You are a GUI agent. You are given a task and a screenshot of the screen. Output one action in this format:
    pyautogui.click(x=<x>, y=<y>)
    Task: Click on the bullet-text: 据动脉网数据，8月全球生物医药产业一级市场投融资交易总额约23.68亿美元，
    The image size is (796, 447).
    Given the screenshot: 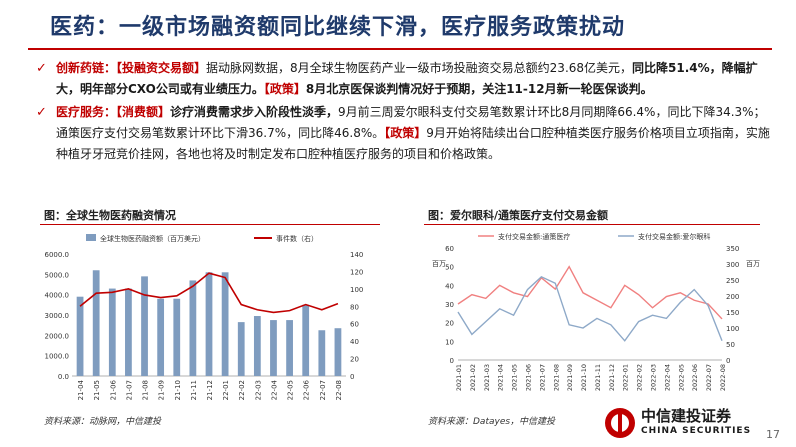 What is the action you would take?
    pyautogui.click(x=419, y=68)
    